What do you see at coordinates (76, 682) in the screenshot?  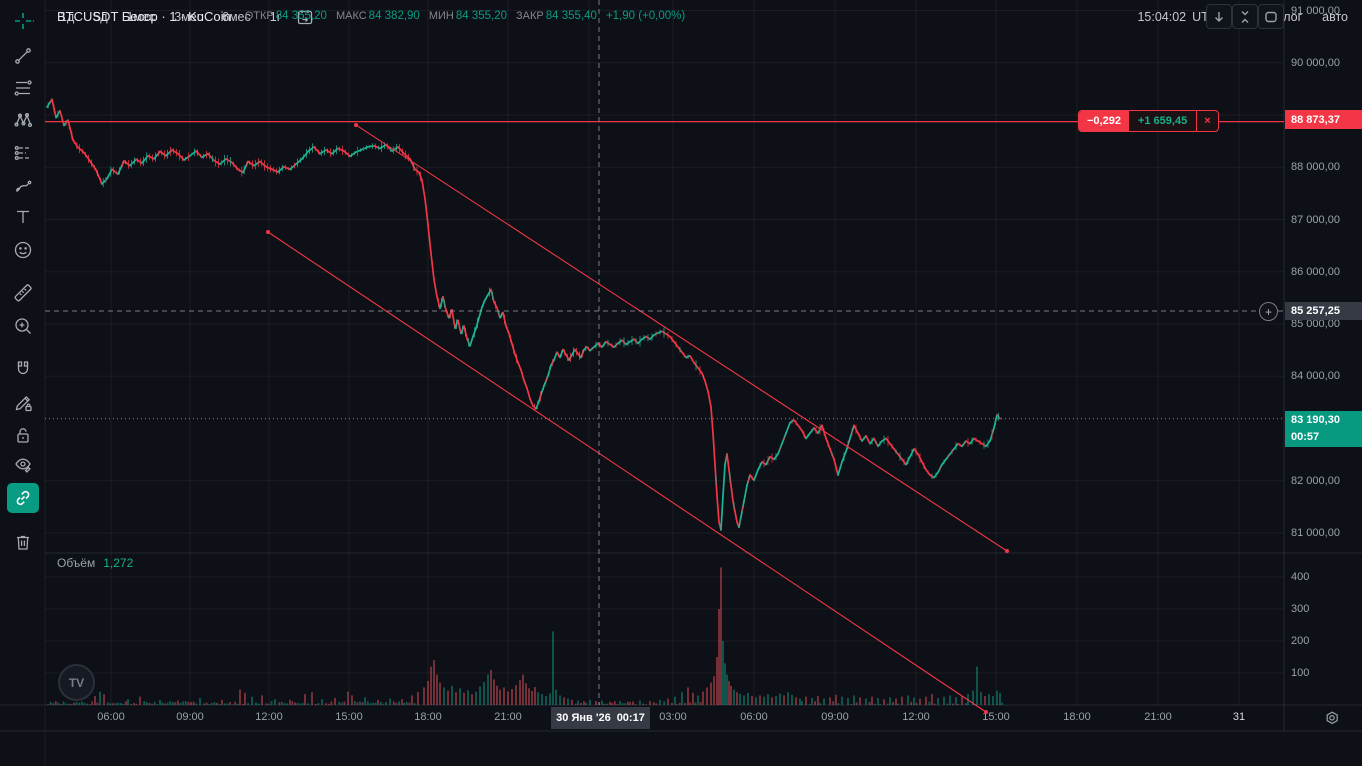 I see `tradingview-logo: TV` at bounding box center [76, 682].